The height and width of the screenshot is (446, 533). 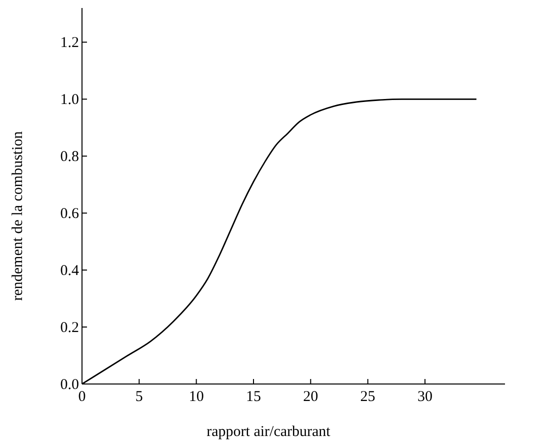 I want to click on x-tick-label: 30, so click(x=424, y=397).